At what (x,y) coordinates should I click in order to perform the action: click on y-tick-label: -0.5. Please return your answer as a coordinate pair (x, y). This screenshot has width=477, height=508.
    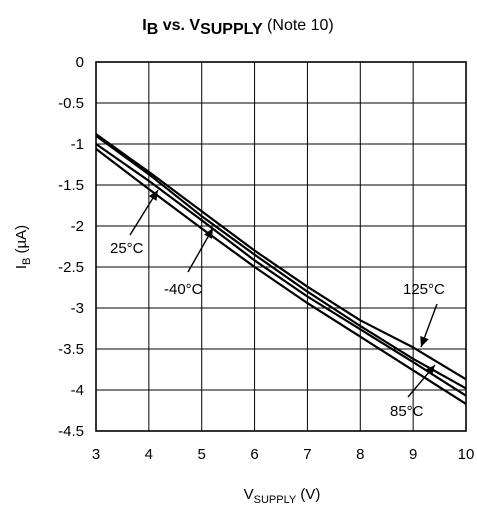
    Looking at the image, I should click on (71, 103).